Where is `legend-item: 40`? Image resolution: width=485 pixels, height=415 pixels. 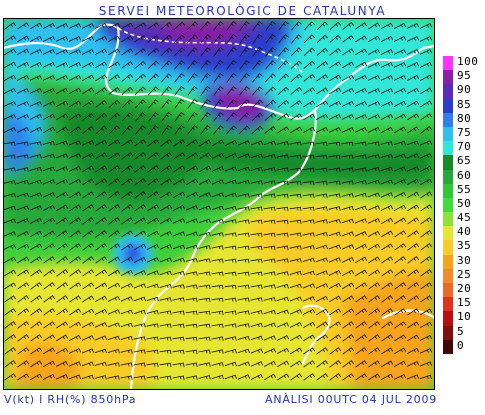 legend-item: 40 is located at coordinates (463, 233).